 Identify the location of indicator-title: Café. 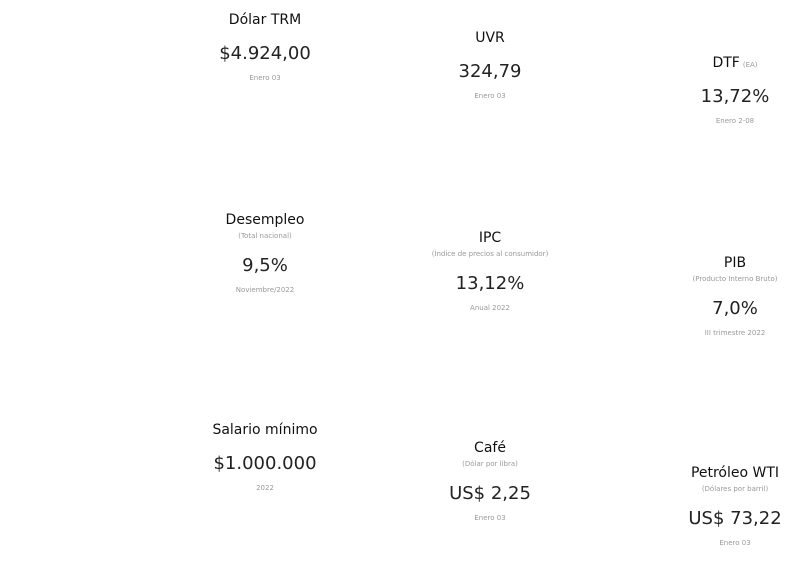
(490, 448).